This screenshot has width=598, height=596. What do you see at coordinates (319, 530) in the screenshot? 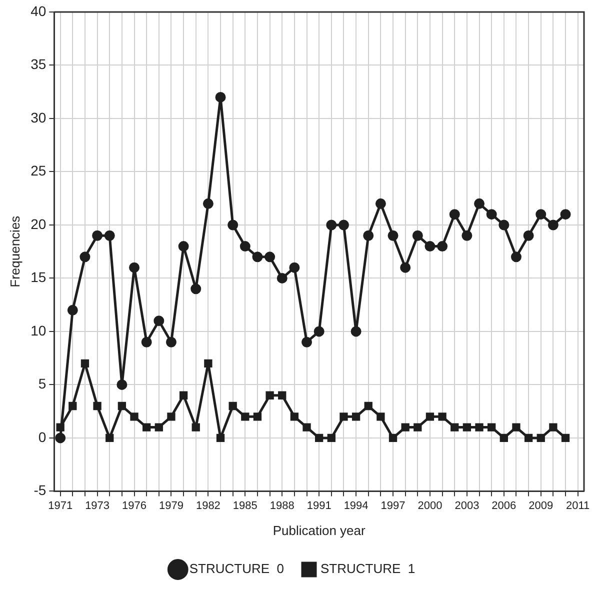
I see `x-axis-title: Publication year` at bounding box center [319, 530].